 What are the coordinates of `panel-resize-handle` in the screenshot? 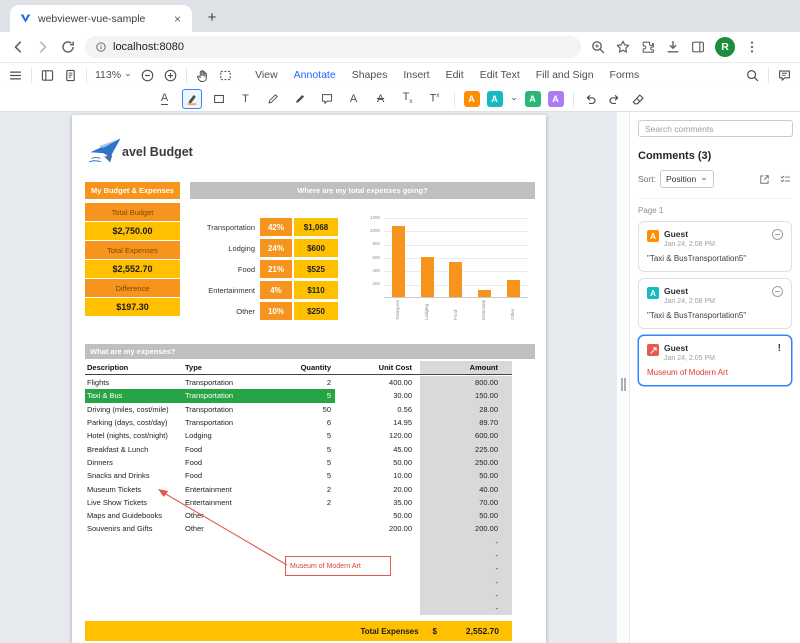 It's located at (623, 377).